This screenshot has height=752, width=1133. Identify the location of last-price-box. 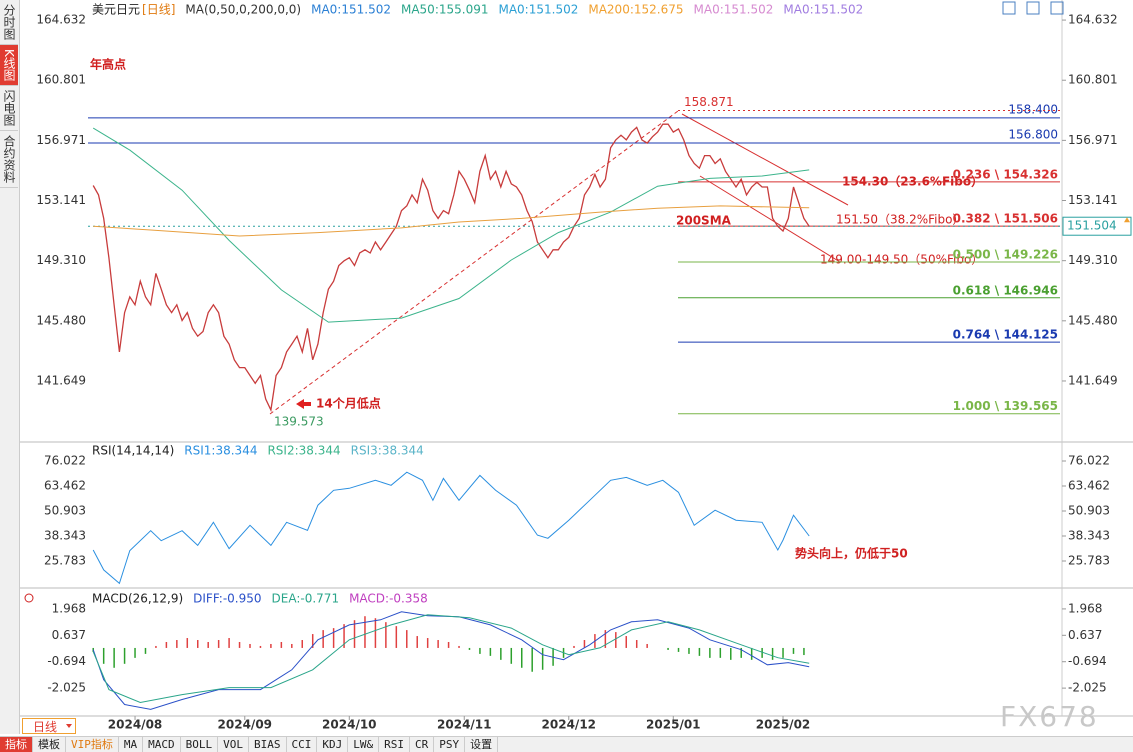
(1097, 226).